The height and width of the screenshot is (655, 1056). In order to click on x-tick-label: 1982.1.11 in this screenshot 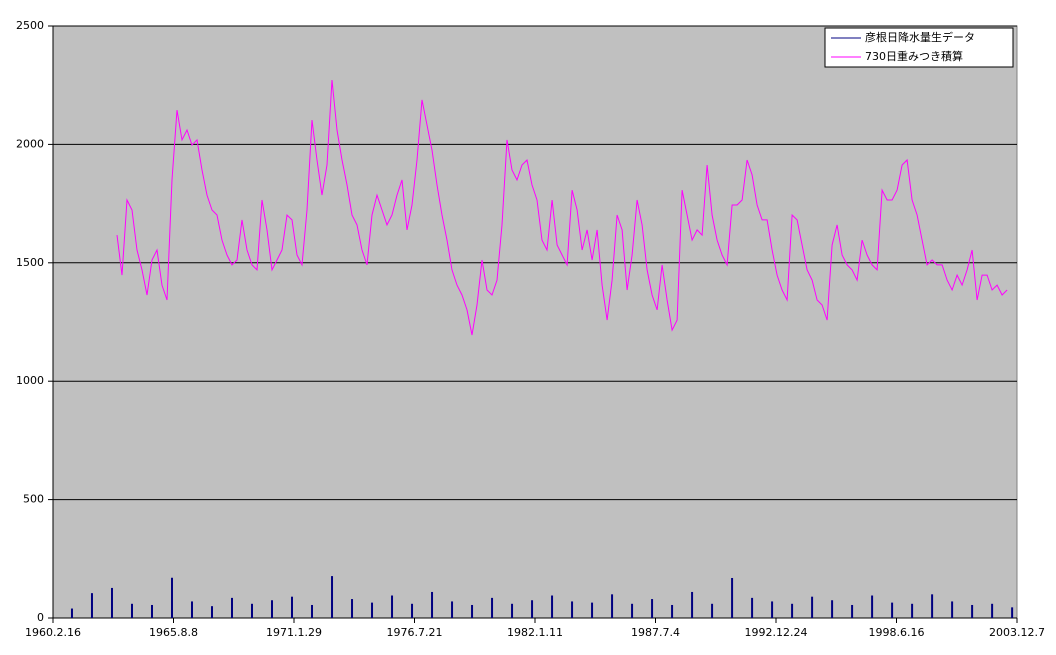, I will do `click(535, 632)`.